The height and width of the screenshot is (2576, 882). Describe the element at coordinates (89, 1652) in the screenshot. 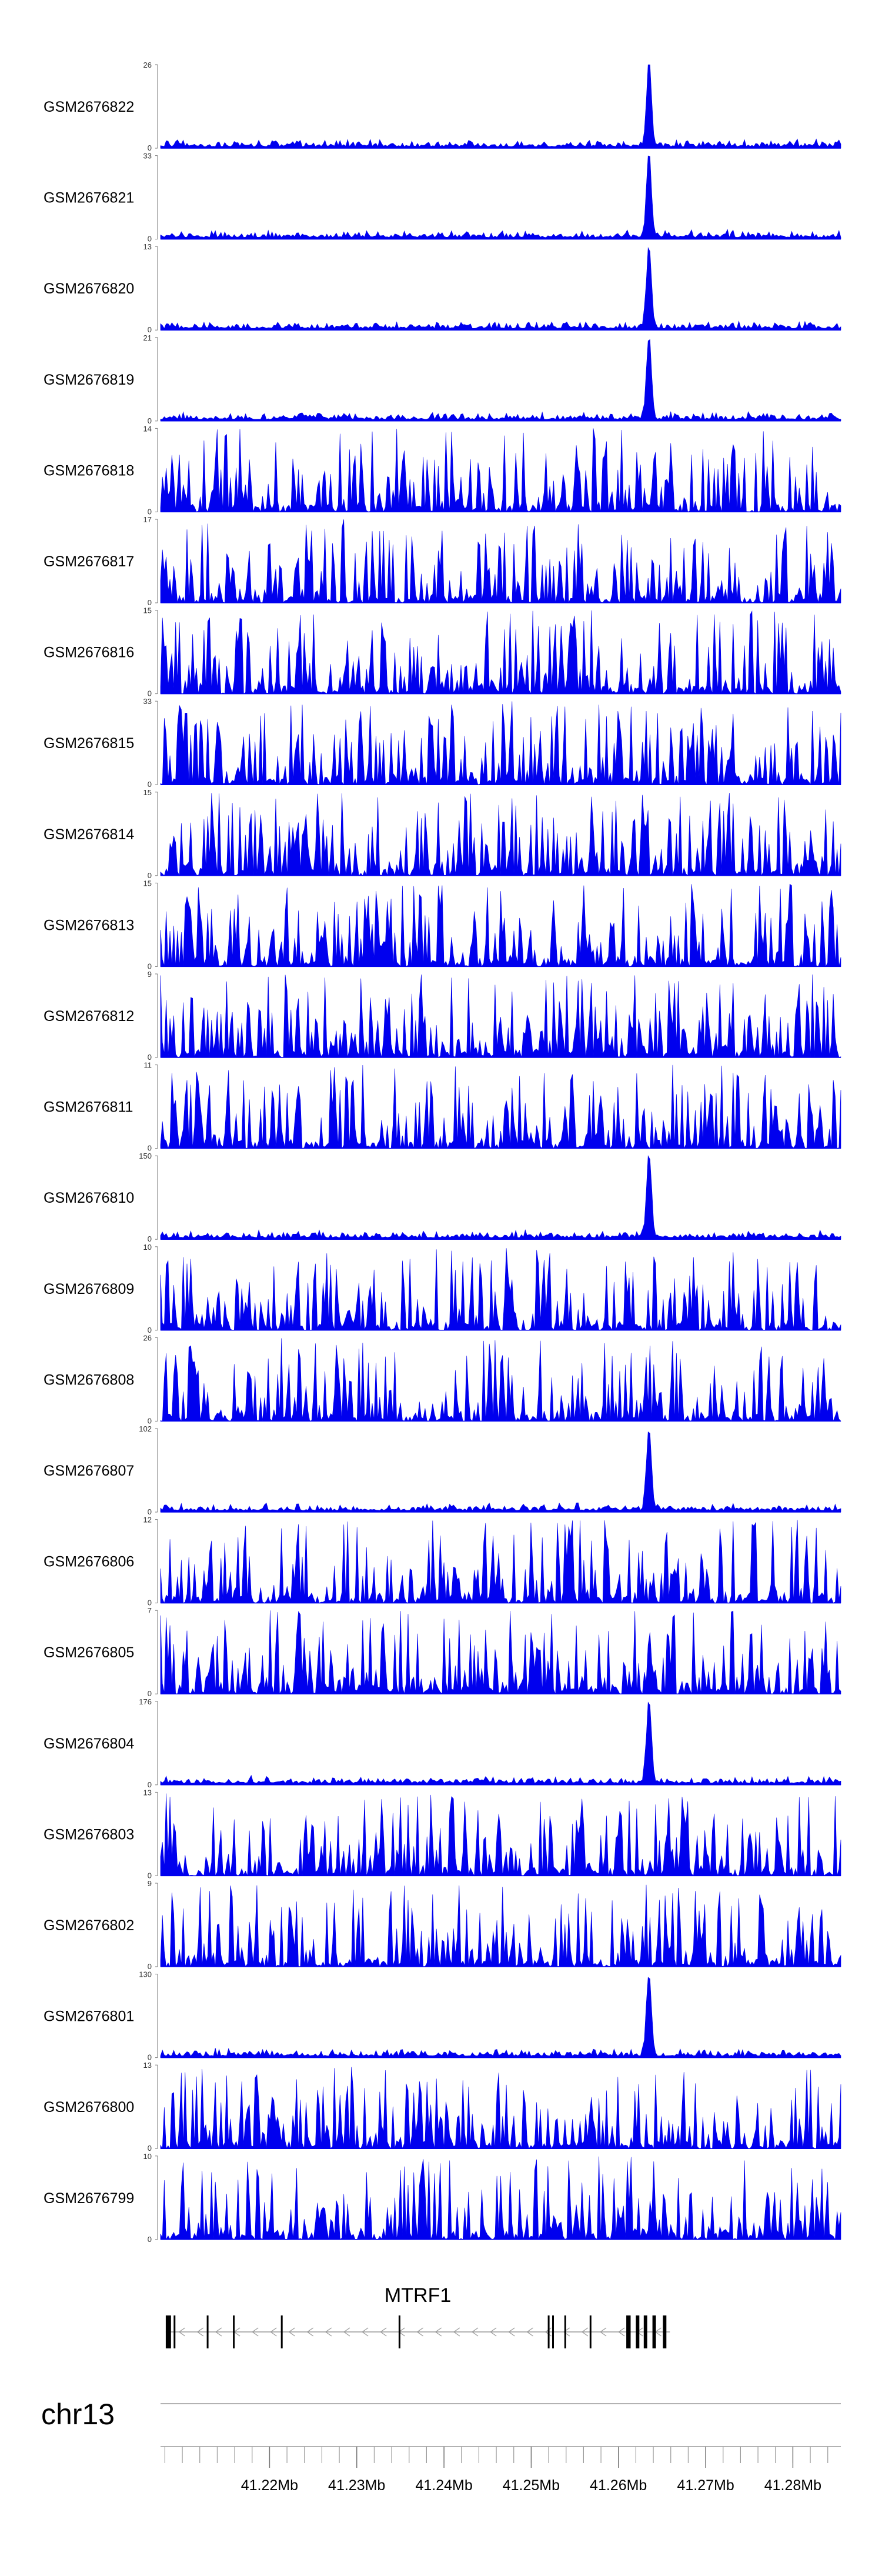

I see `track-label: GSM2676805` at that location.